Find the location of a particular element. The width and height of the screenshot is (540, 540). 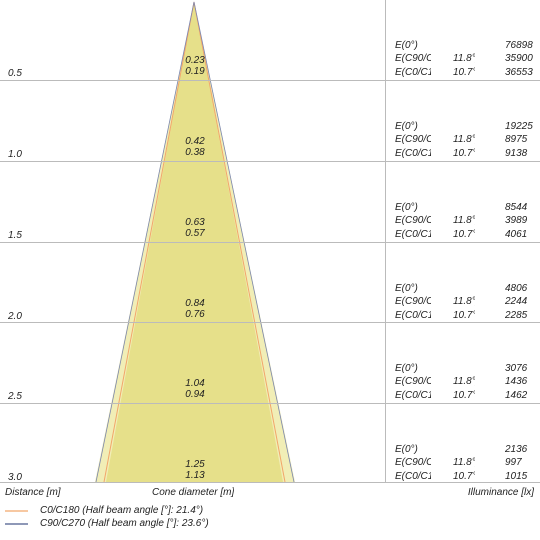

distance-label: 1.0 is located at coordinates (15, 154).